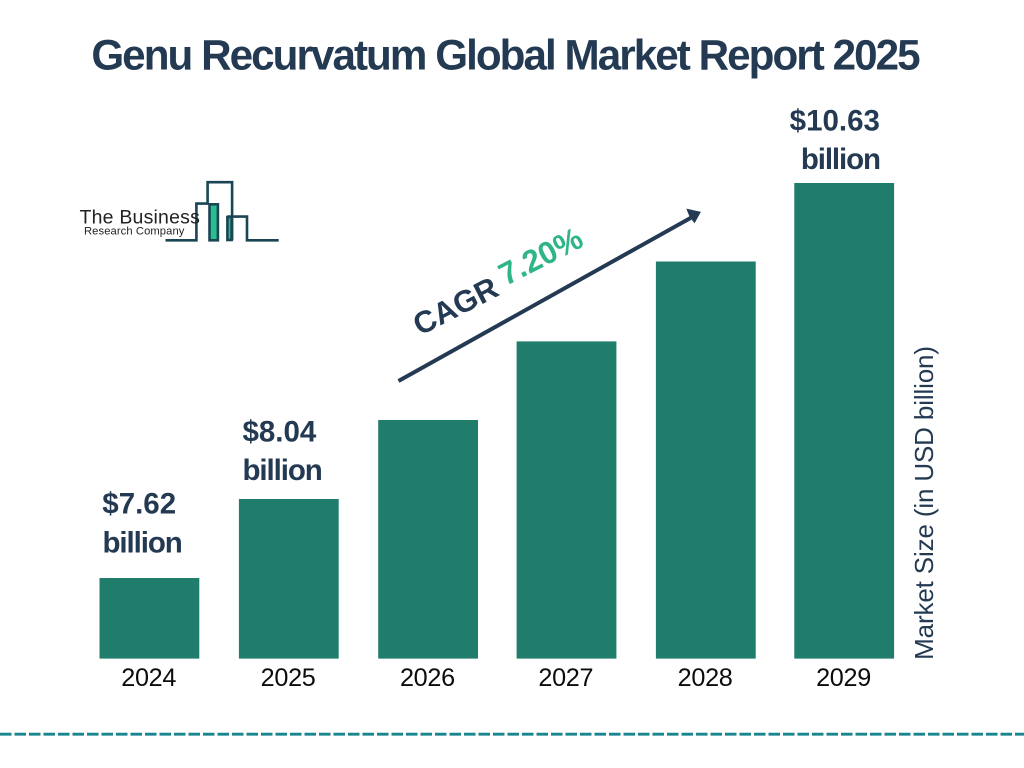 The width and height of the screenshot is (1024, 768). What do you see at coordinates (427, 678) in the screenshot?
I see `svg-text: 2026` at bounding box center [427, 678].